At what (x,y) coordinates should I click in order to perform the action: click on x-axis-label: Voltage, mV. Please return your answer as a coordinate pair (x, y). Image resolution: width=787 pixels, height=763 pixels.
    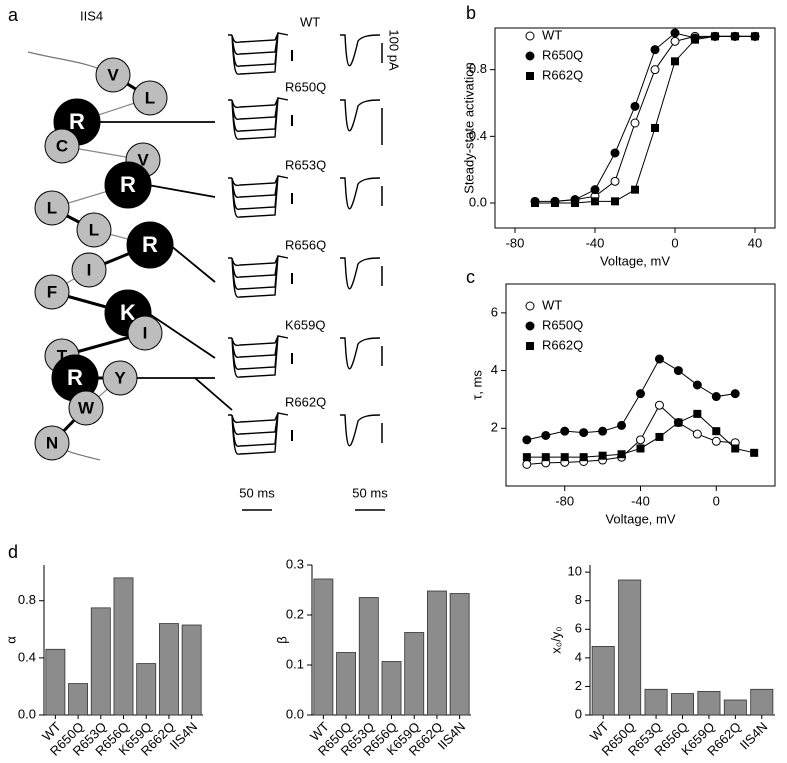
    Looking at the image, I should click on (640, 518).